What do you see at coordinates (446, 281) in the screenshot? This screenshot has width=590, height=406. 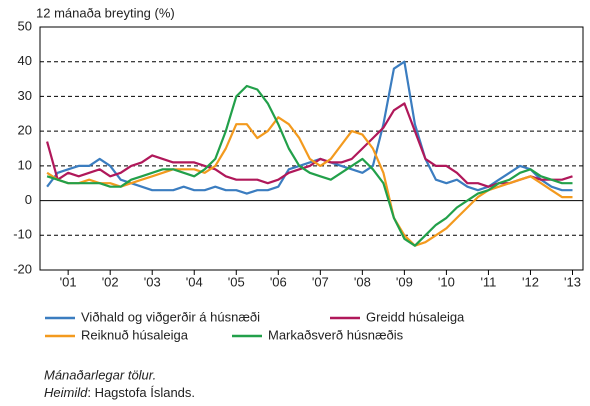 I see `x-tick-label: '10` at bounding box center [446, 281].